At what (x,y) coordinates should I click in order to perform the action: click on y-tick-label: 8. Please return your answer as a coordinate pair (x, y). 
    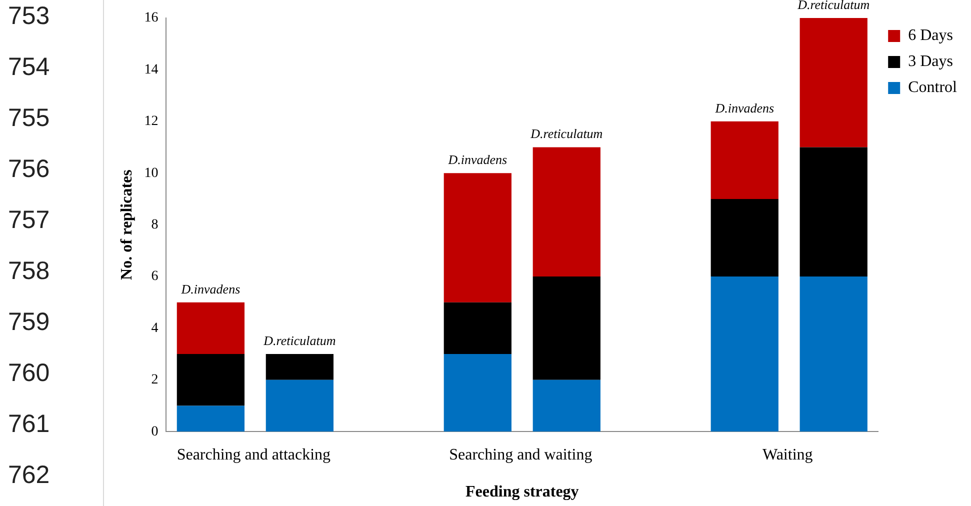
    Looking at the image, I should click on (154, 224).